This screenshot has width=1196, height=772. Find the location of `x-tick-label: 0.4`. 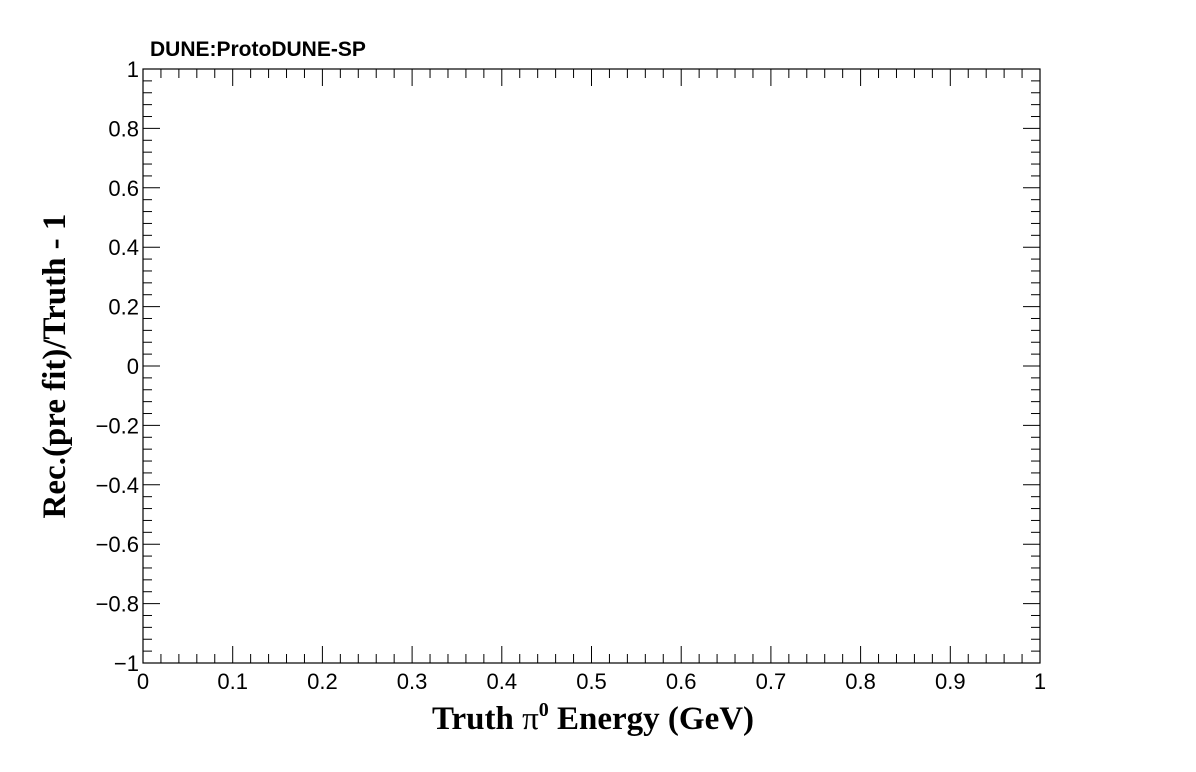

x-tick-label: 0.4 is located at coordinates (502, 681).